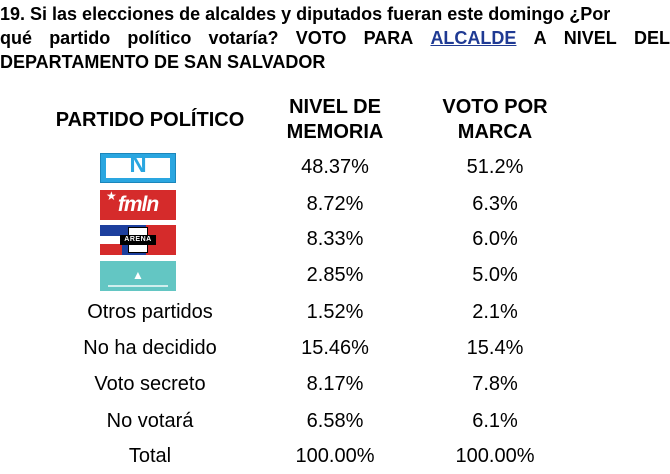 This screenshot has height=474, width=670. I want to click on q2-word: PARA, so click(388, 38).